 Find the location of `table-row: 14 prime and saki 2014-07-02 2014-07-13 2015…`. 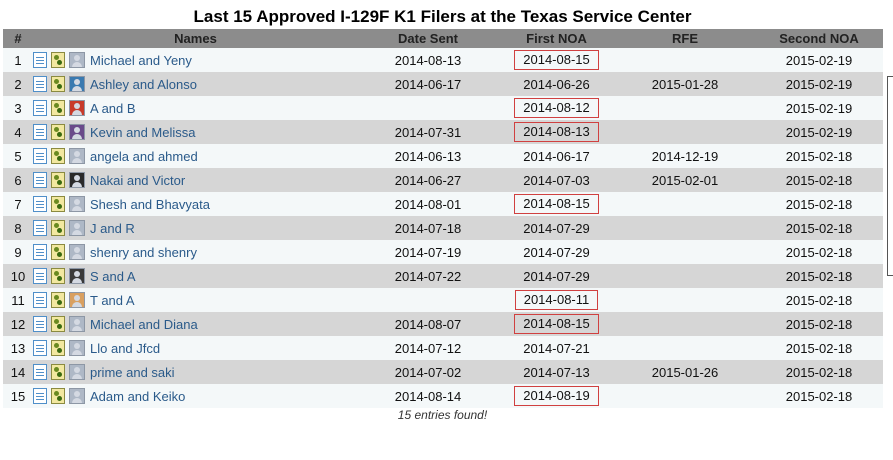

table-row: 14 prime and saki 2014-07-02 2014-07-13 2015… is located at coordinates (443, 372).